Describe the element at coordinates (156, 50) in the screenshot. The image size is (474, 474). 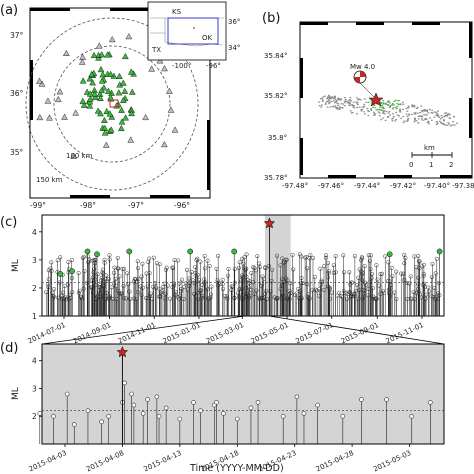
I see `inset-state-tx: TX` at that location.